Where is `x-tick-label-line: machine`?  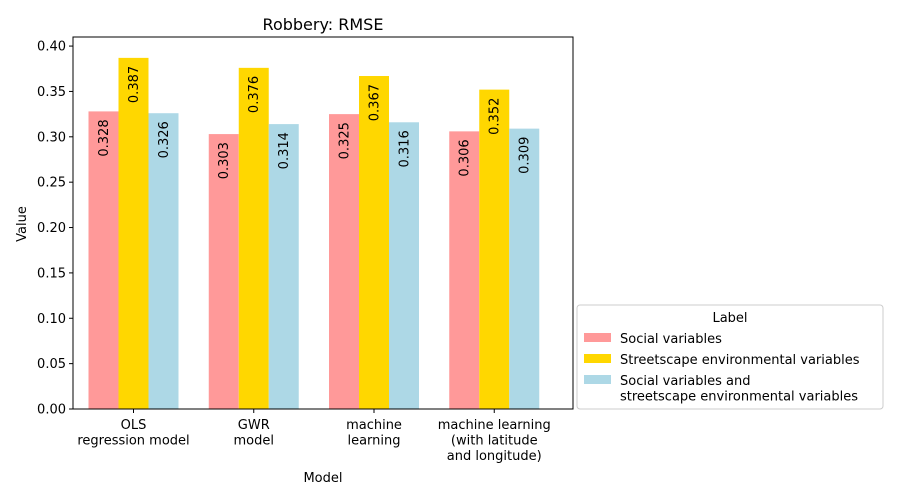
x-tick-label-line: machine is located at coordinates (374, 425).